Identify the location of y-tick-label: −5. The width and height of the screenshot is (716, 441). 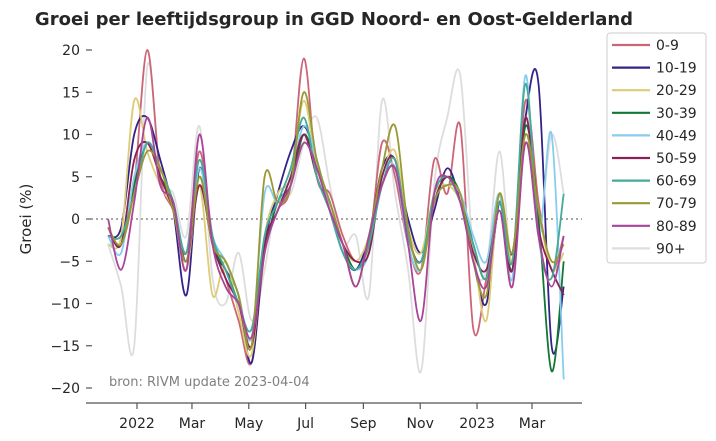
(69, 262).